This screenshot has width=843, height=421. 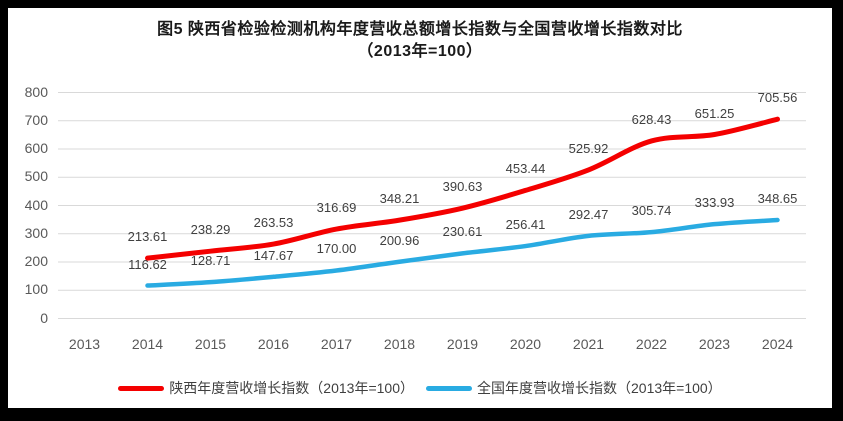 What do you see at coordinates (36, 204) in the screenshot?
I see `y-axis-tick-label: 400` at bounding box center [36, 204].